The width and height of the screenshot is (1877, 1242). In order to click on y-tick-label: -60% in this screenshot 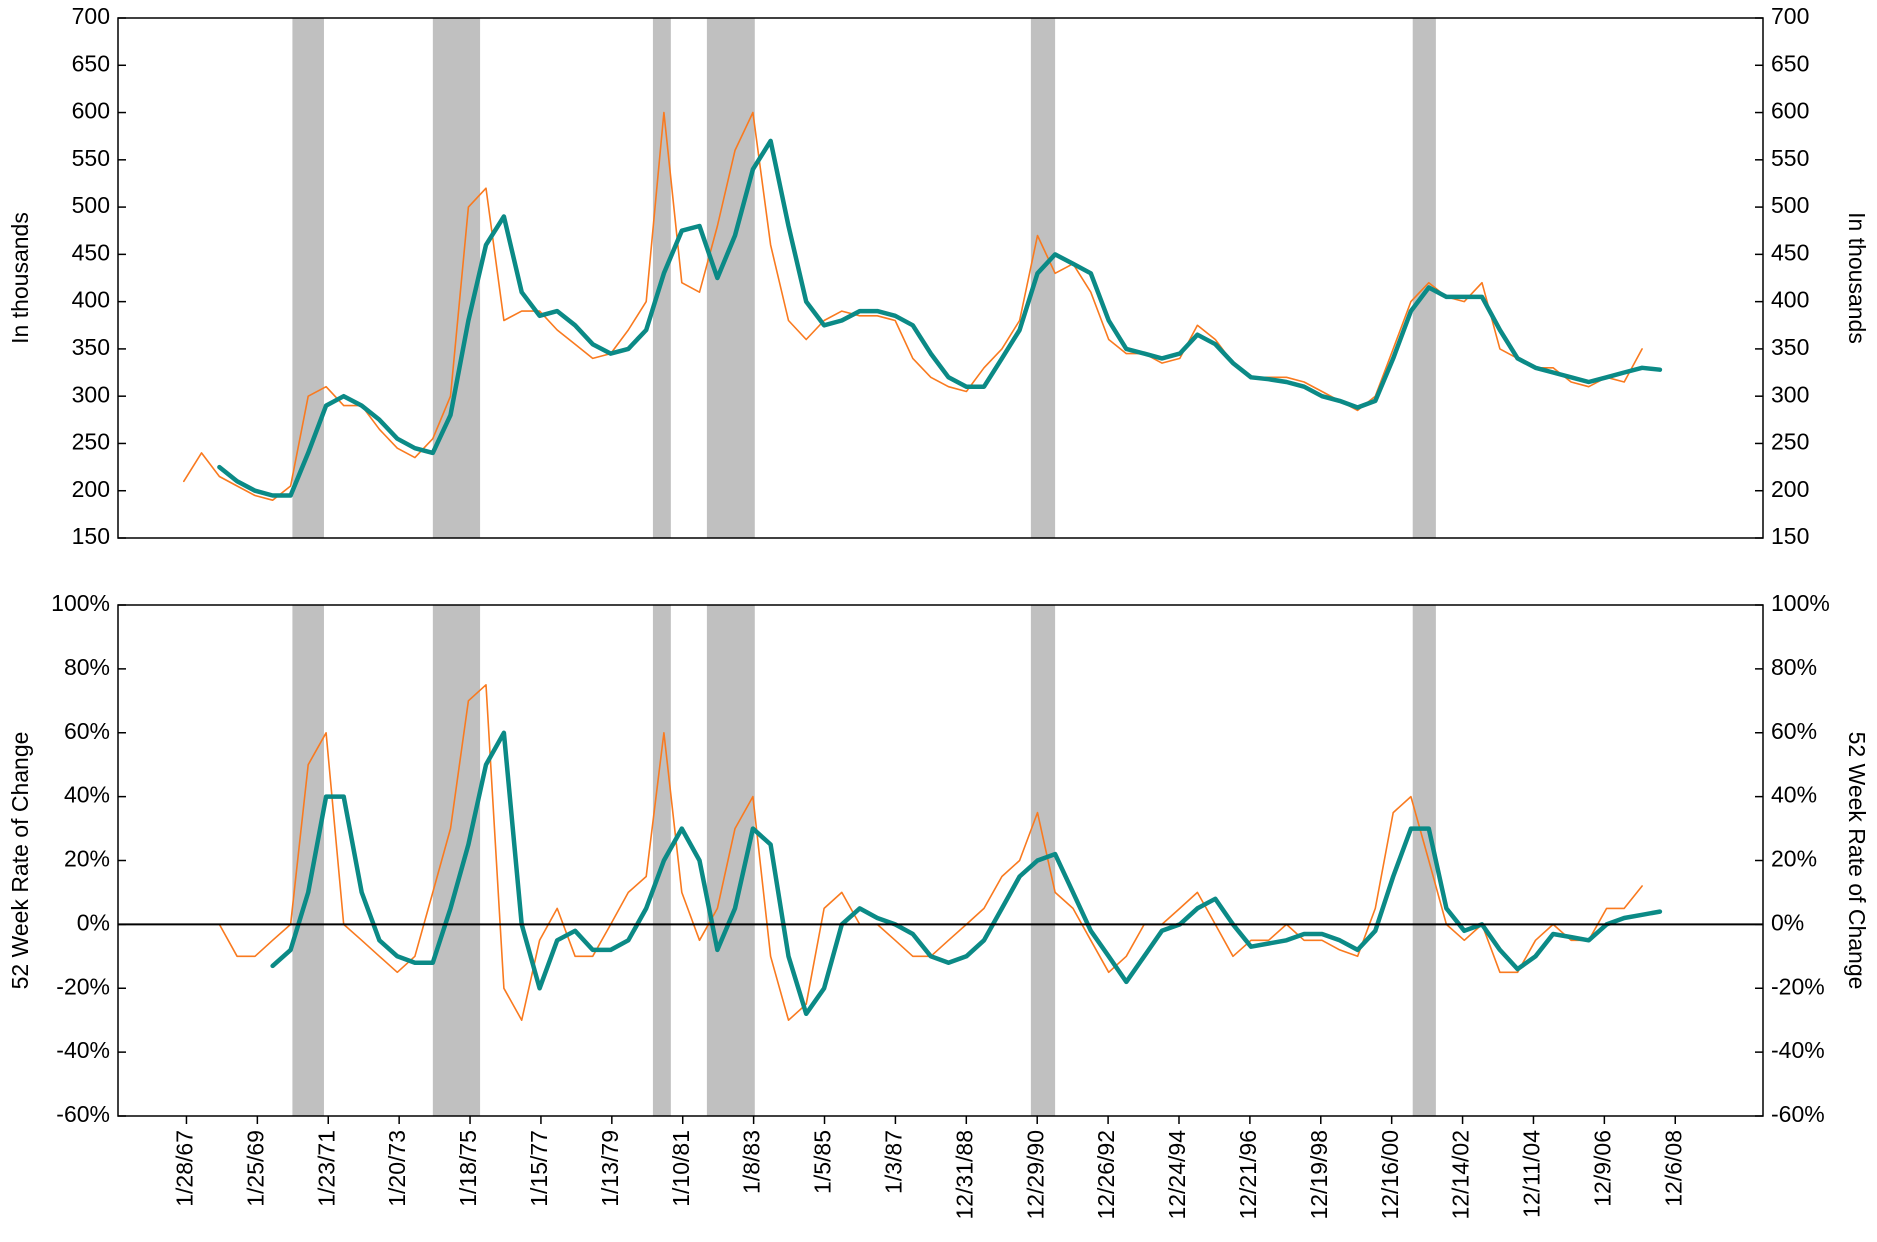, I will do `click(83, 1114)`.